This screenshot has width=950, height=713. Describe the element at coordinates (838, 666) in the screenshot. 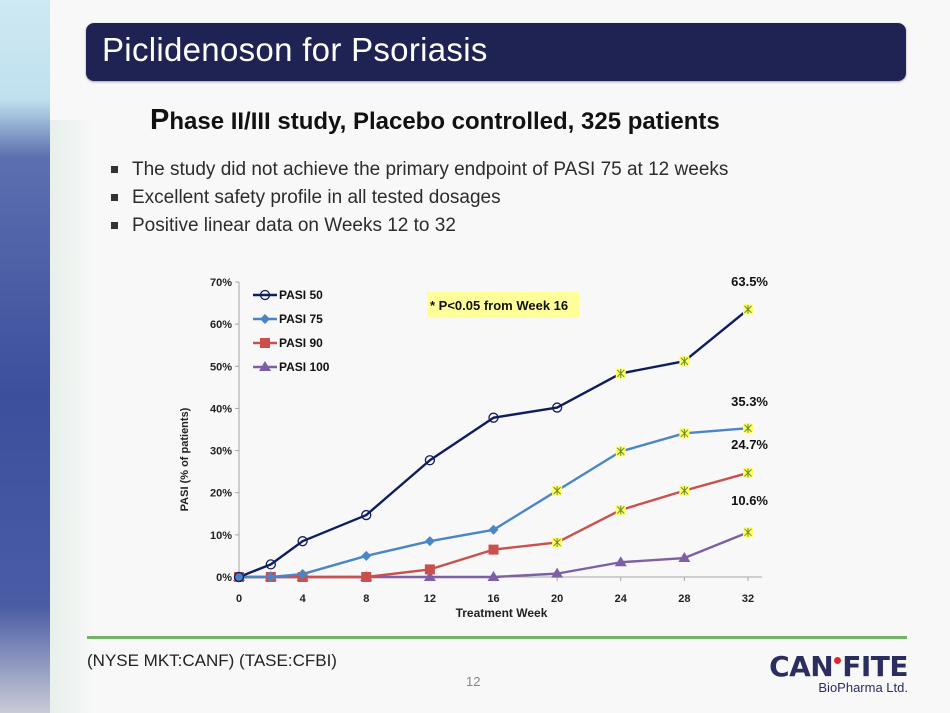

I see `logo-wordmark: CAN FITE` at that location.